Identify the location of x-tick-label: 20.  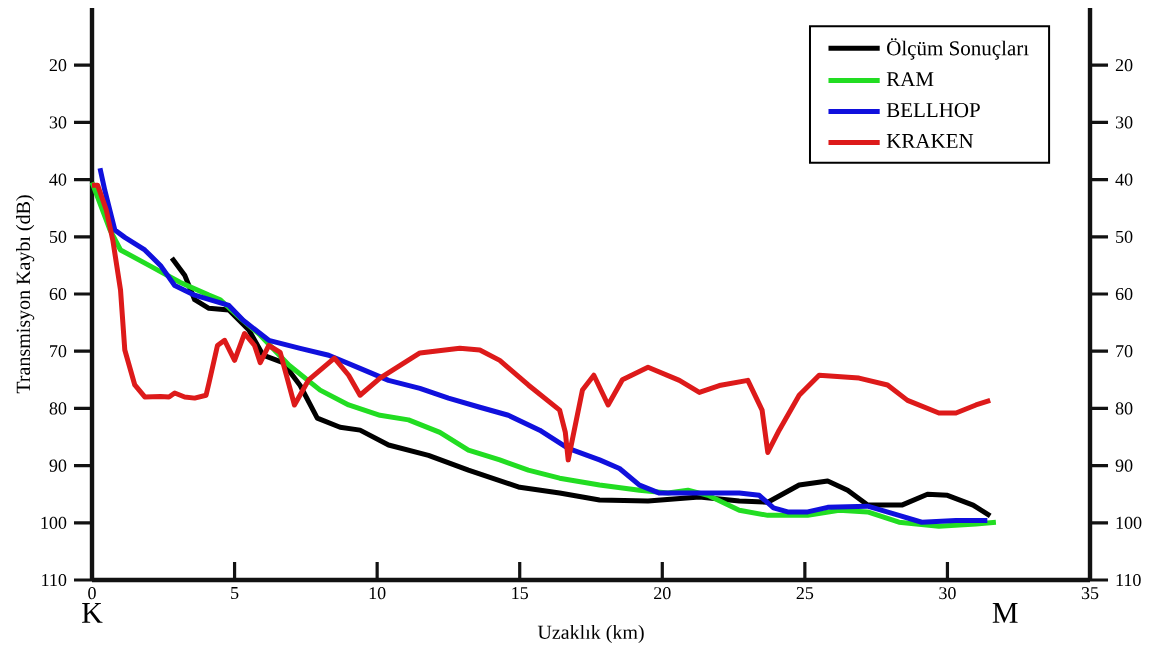
(662, 593).